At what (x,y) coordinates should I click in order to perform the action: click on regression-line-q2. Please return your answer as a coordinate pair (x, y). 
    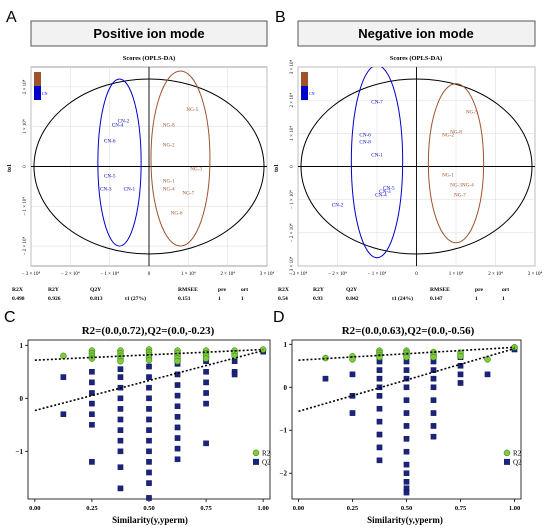
    Looking at the image, I should click on (149, 380).